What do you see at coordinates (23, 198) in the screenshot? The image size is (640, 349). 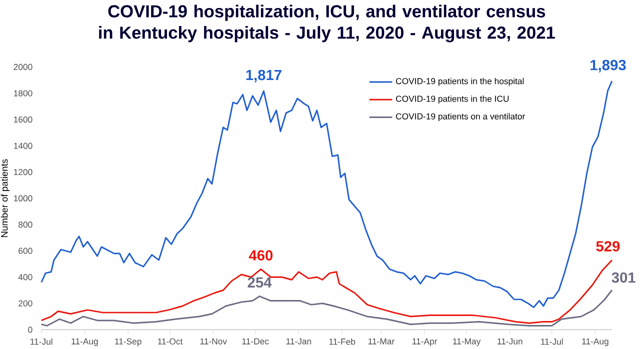 I see `y-tick-label: 1000` at bounding box center [23, 198].